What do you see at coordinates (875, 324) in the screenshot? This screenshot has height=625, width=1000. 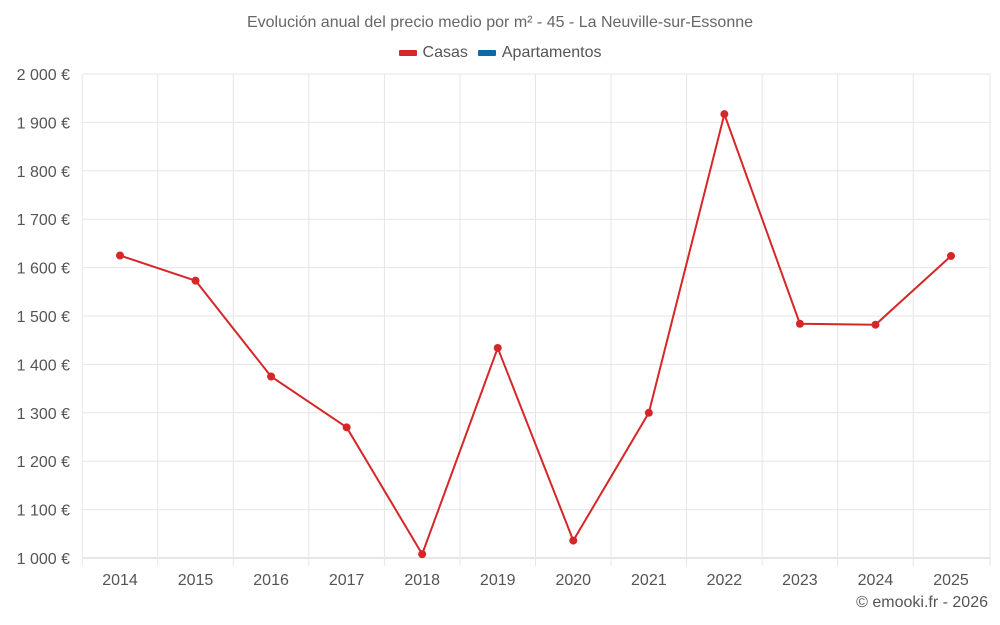 I see `data-point-casas-2024` at bounding box center [875, 324].